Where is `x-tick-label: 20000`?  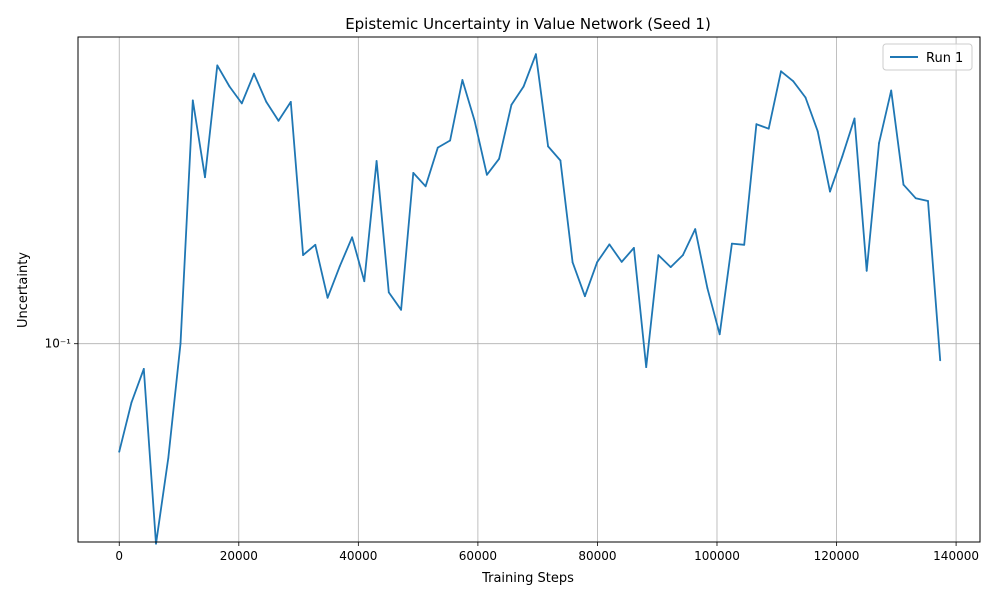 x-tick-label: 20000 is located at coordinates (239, 556).